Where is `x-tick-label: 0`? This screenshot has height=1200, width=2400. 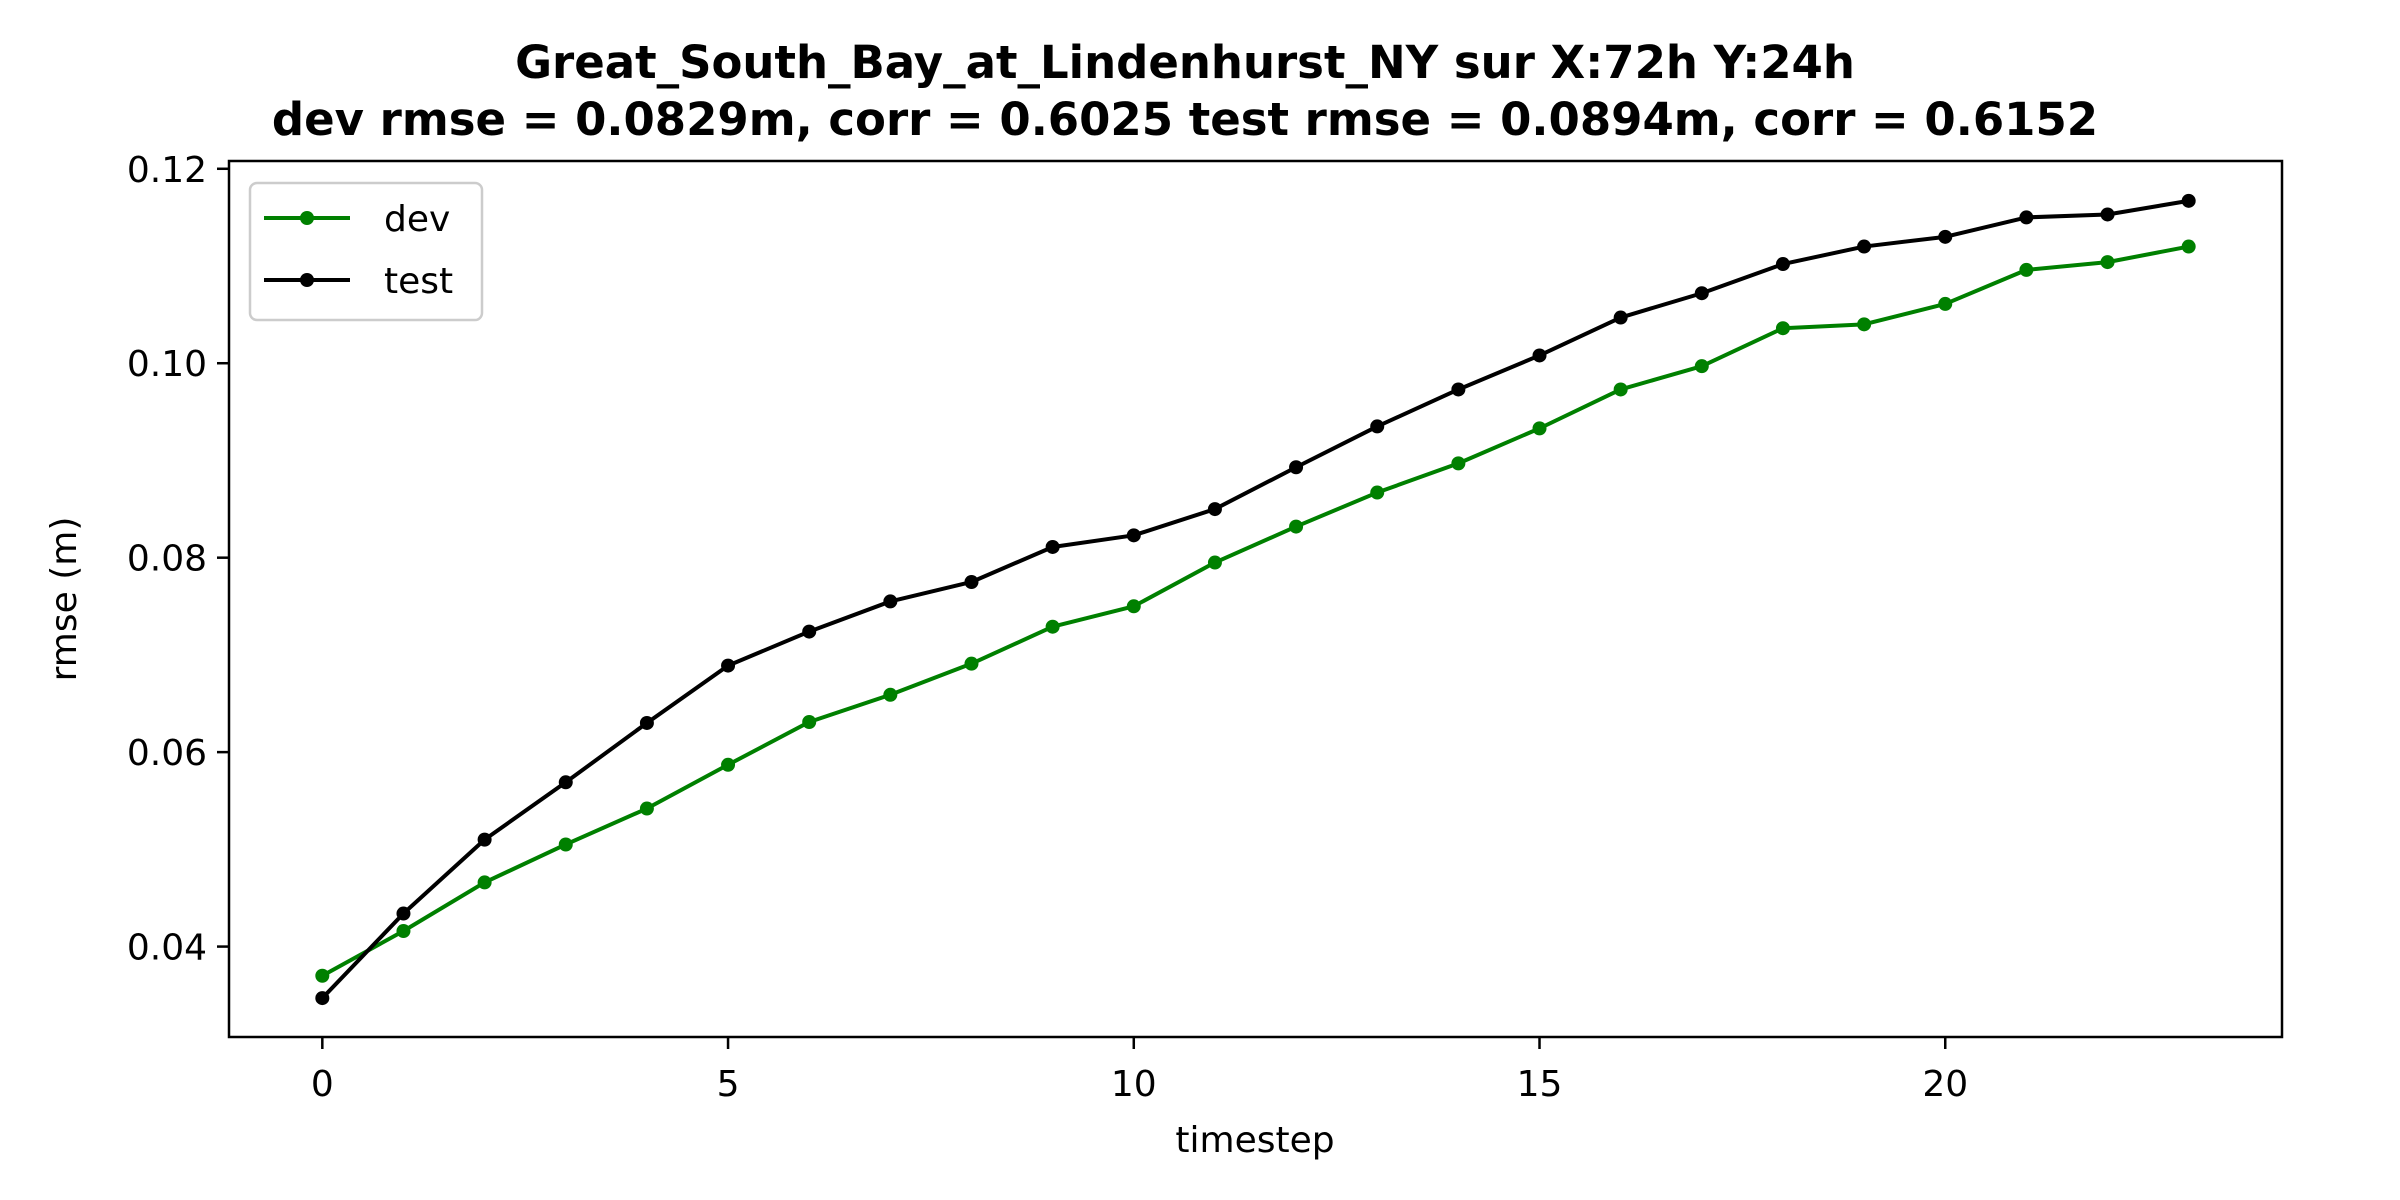 x-tick-label: 0 is located at coordinates (322, 1084).